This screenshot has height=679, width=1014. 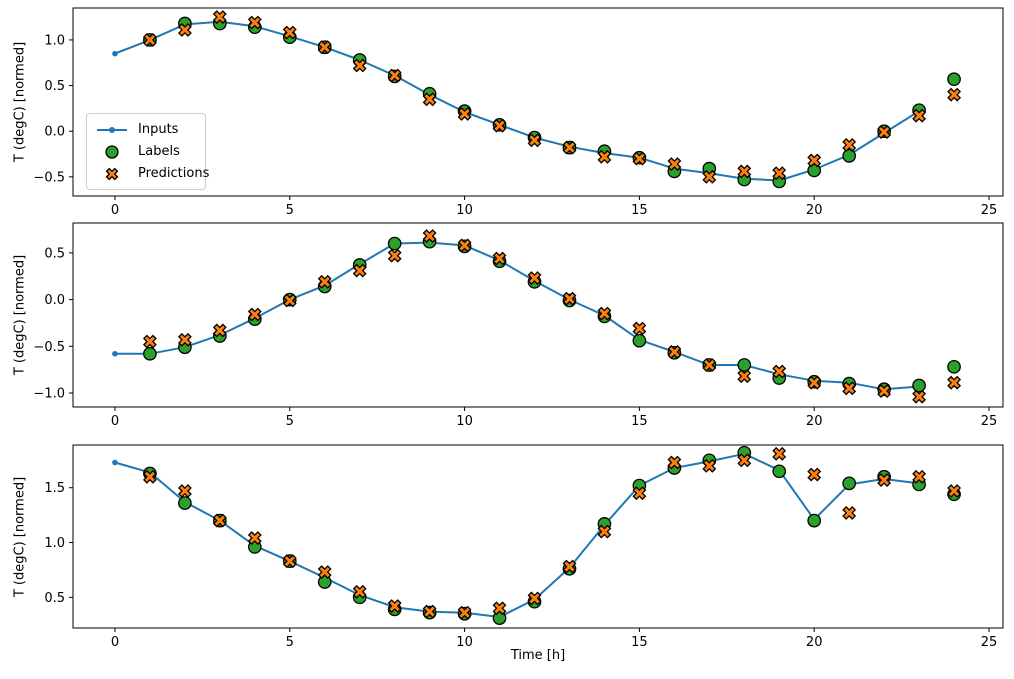 I want to click on subplot-3-xtick-label: 15, so click(x=639, y=642).